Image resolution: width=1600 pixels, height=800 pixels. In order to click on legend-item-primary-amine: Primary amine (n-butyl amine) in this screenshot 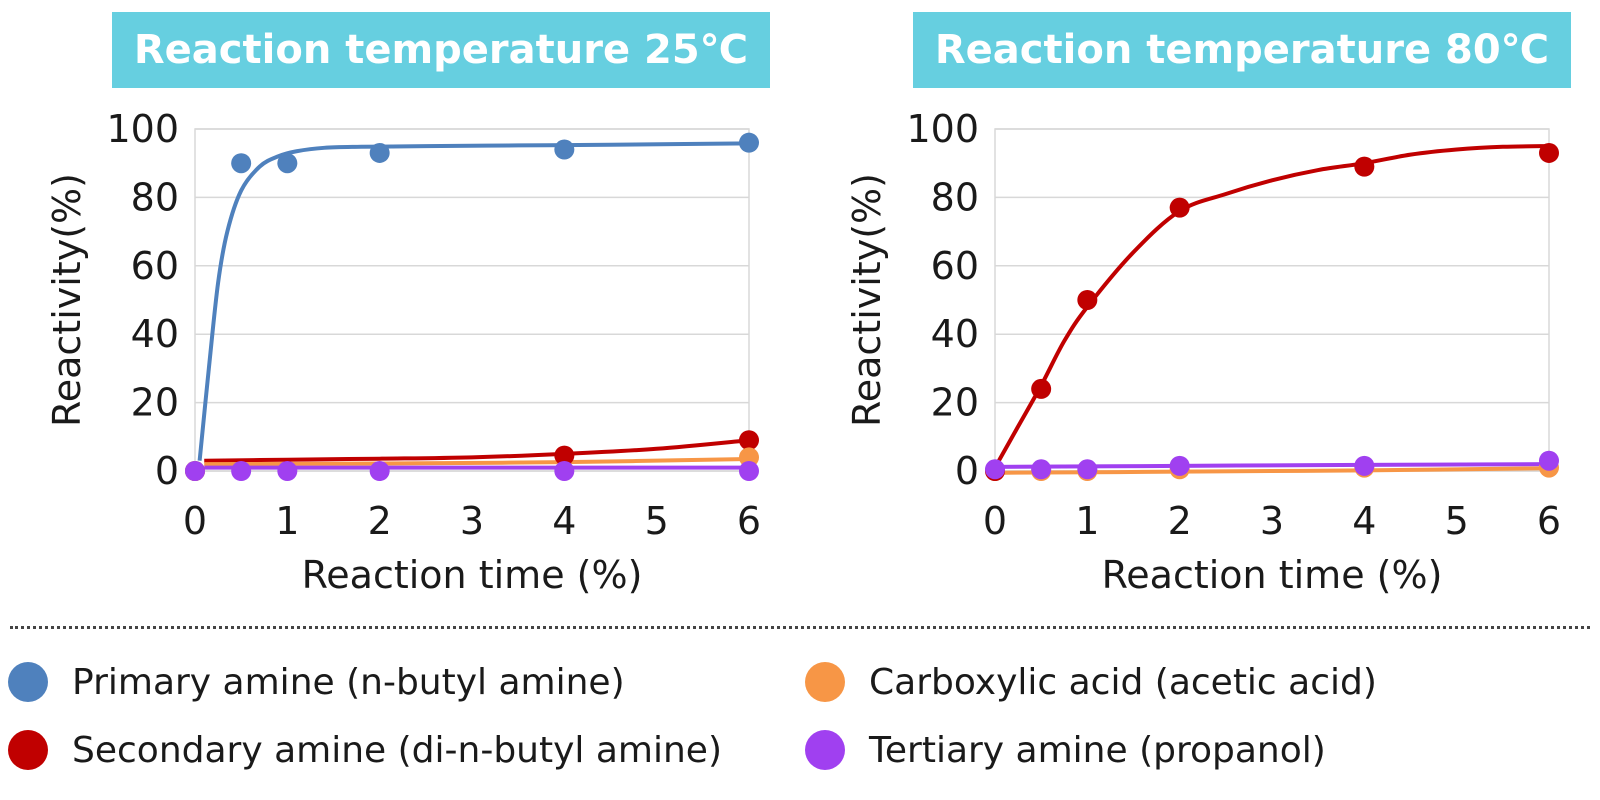, I will do `click(316, 682)`.